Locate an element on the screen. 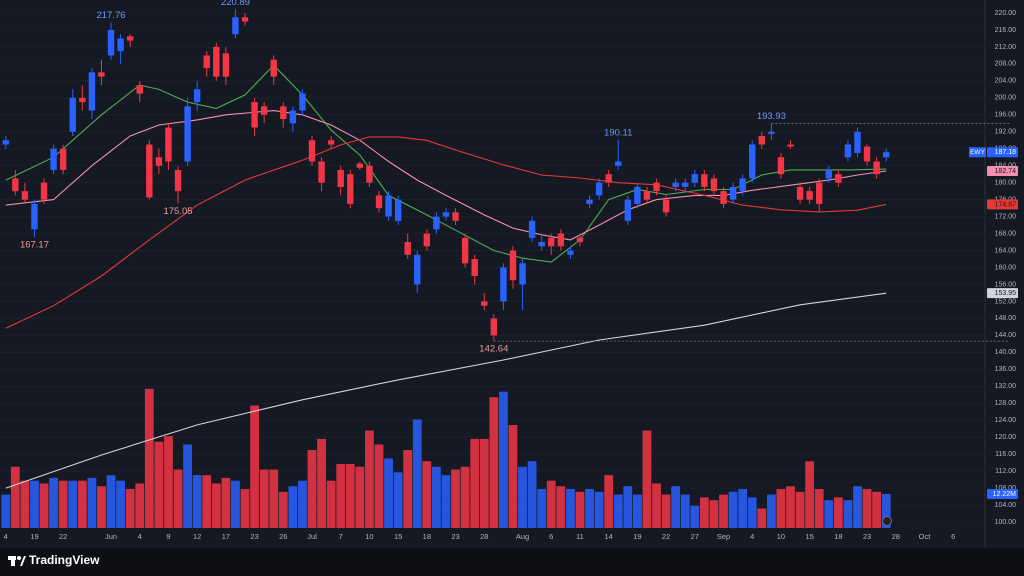  y-tick-label: 156.00 is located at coordinates (1006, 284).